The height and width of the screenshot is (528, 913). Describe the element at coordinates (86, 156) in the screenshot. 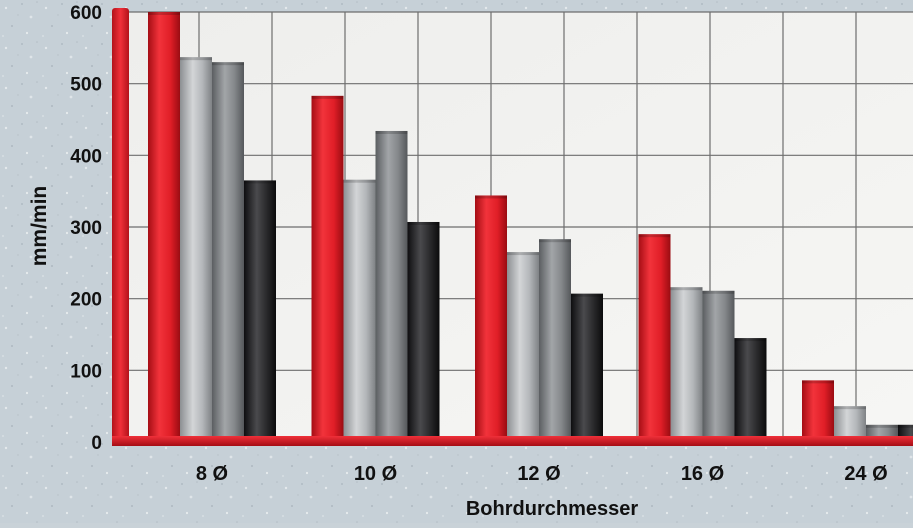

I see `y-tick-label-4: 400` at that location.